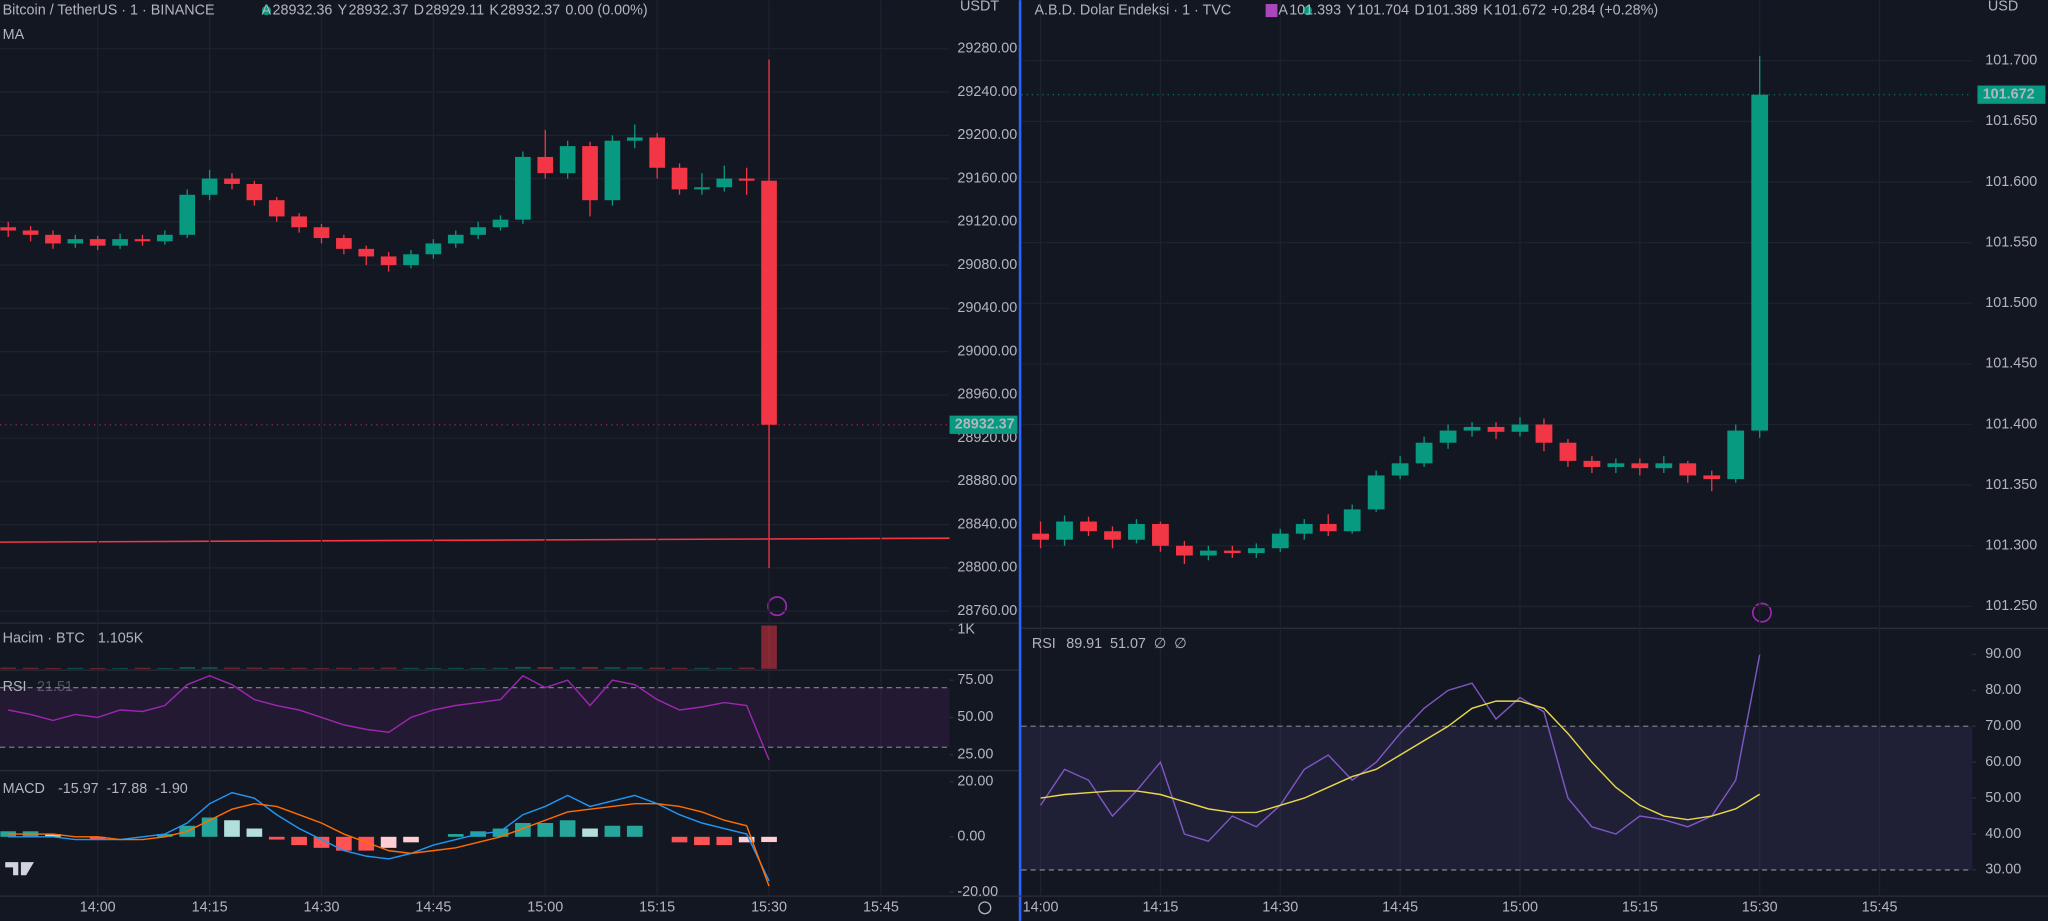  What do you see at coordinates (987, 438) in the screenshot?
I see `y-tick-label: 28920.00` at bounding box center [987, 438].